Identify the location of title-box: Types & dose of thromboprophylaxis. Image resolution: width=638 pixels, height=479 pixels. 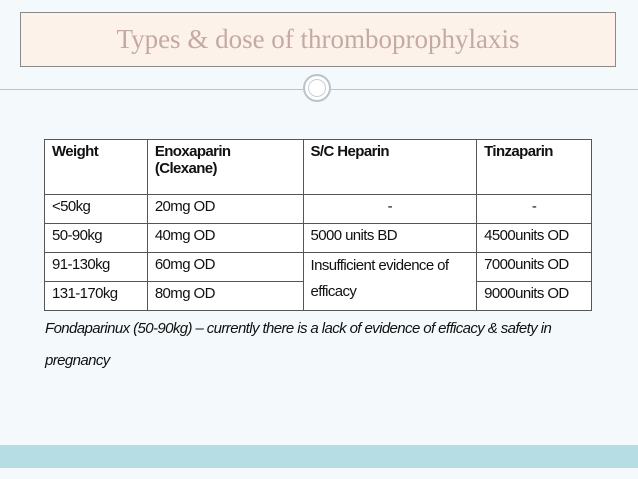
(318, 39).